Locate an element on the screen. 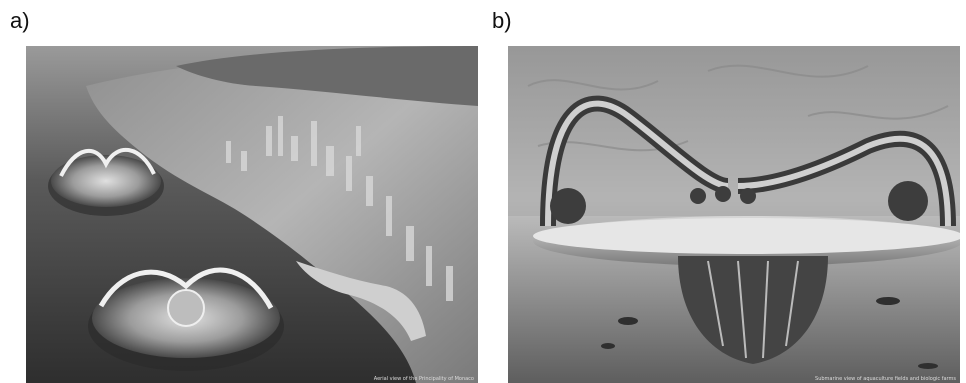 The width and height of the screenshot is (966, 383). panel-a-label: a) is located at coordinates (20, 20).